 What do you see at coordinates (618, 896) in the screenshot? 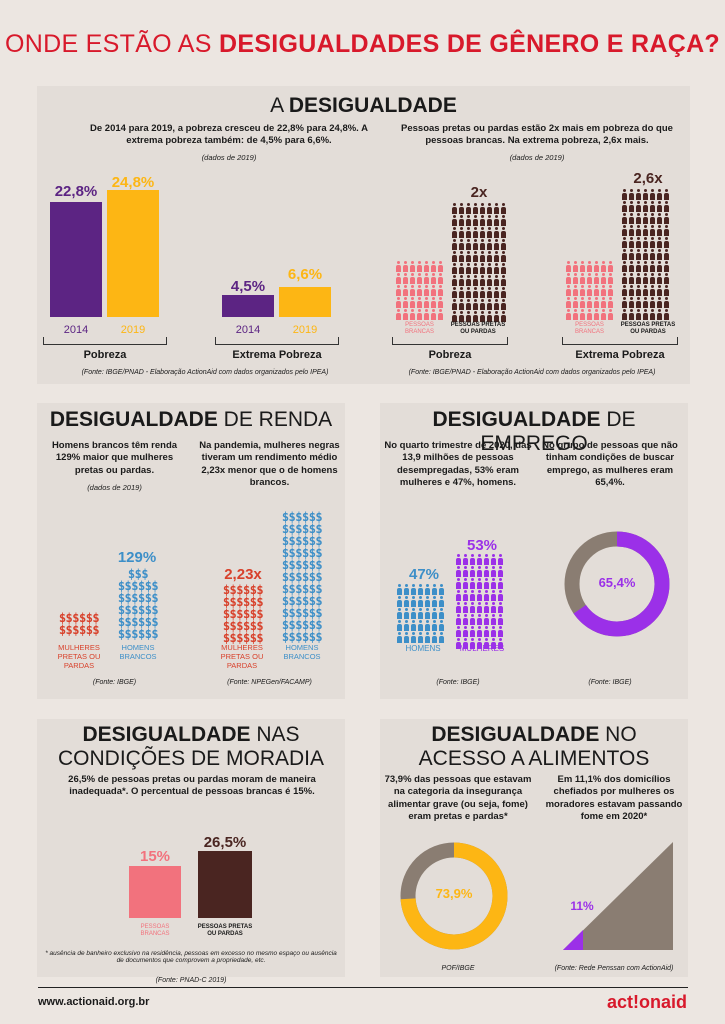
I see `triangle-total` at bounding box center [618, 896].